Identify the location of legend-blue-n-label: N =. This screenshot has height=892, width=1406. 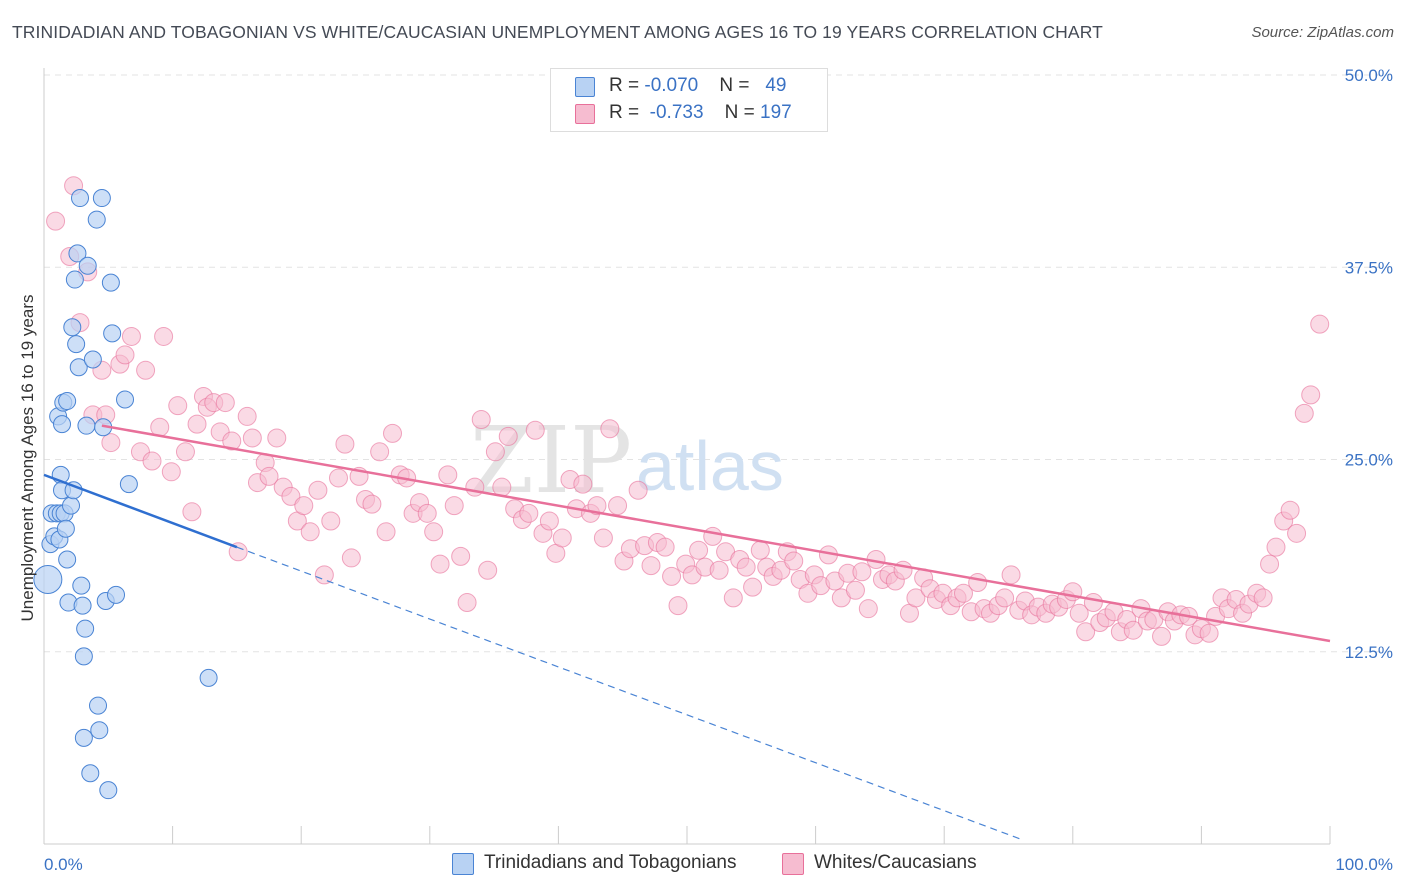
(737, 85).